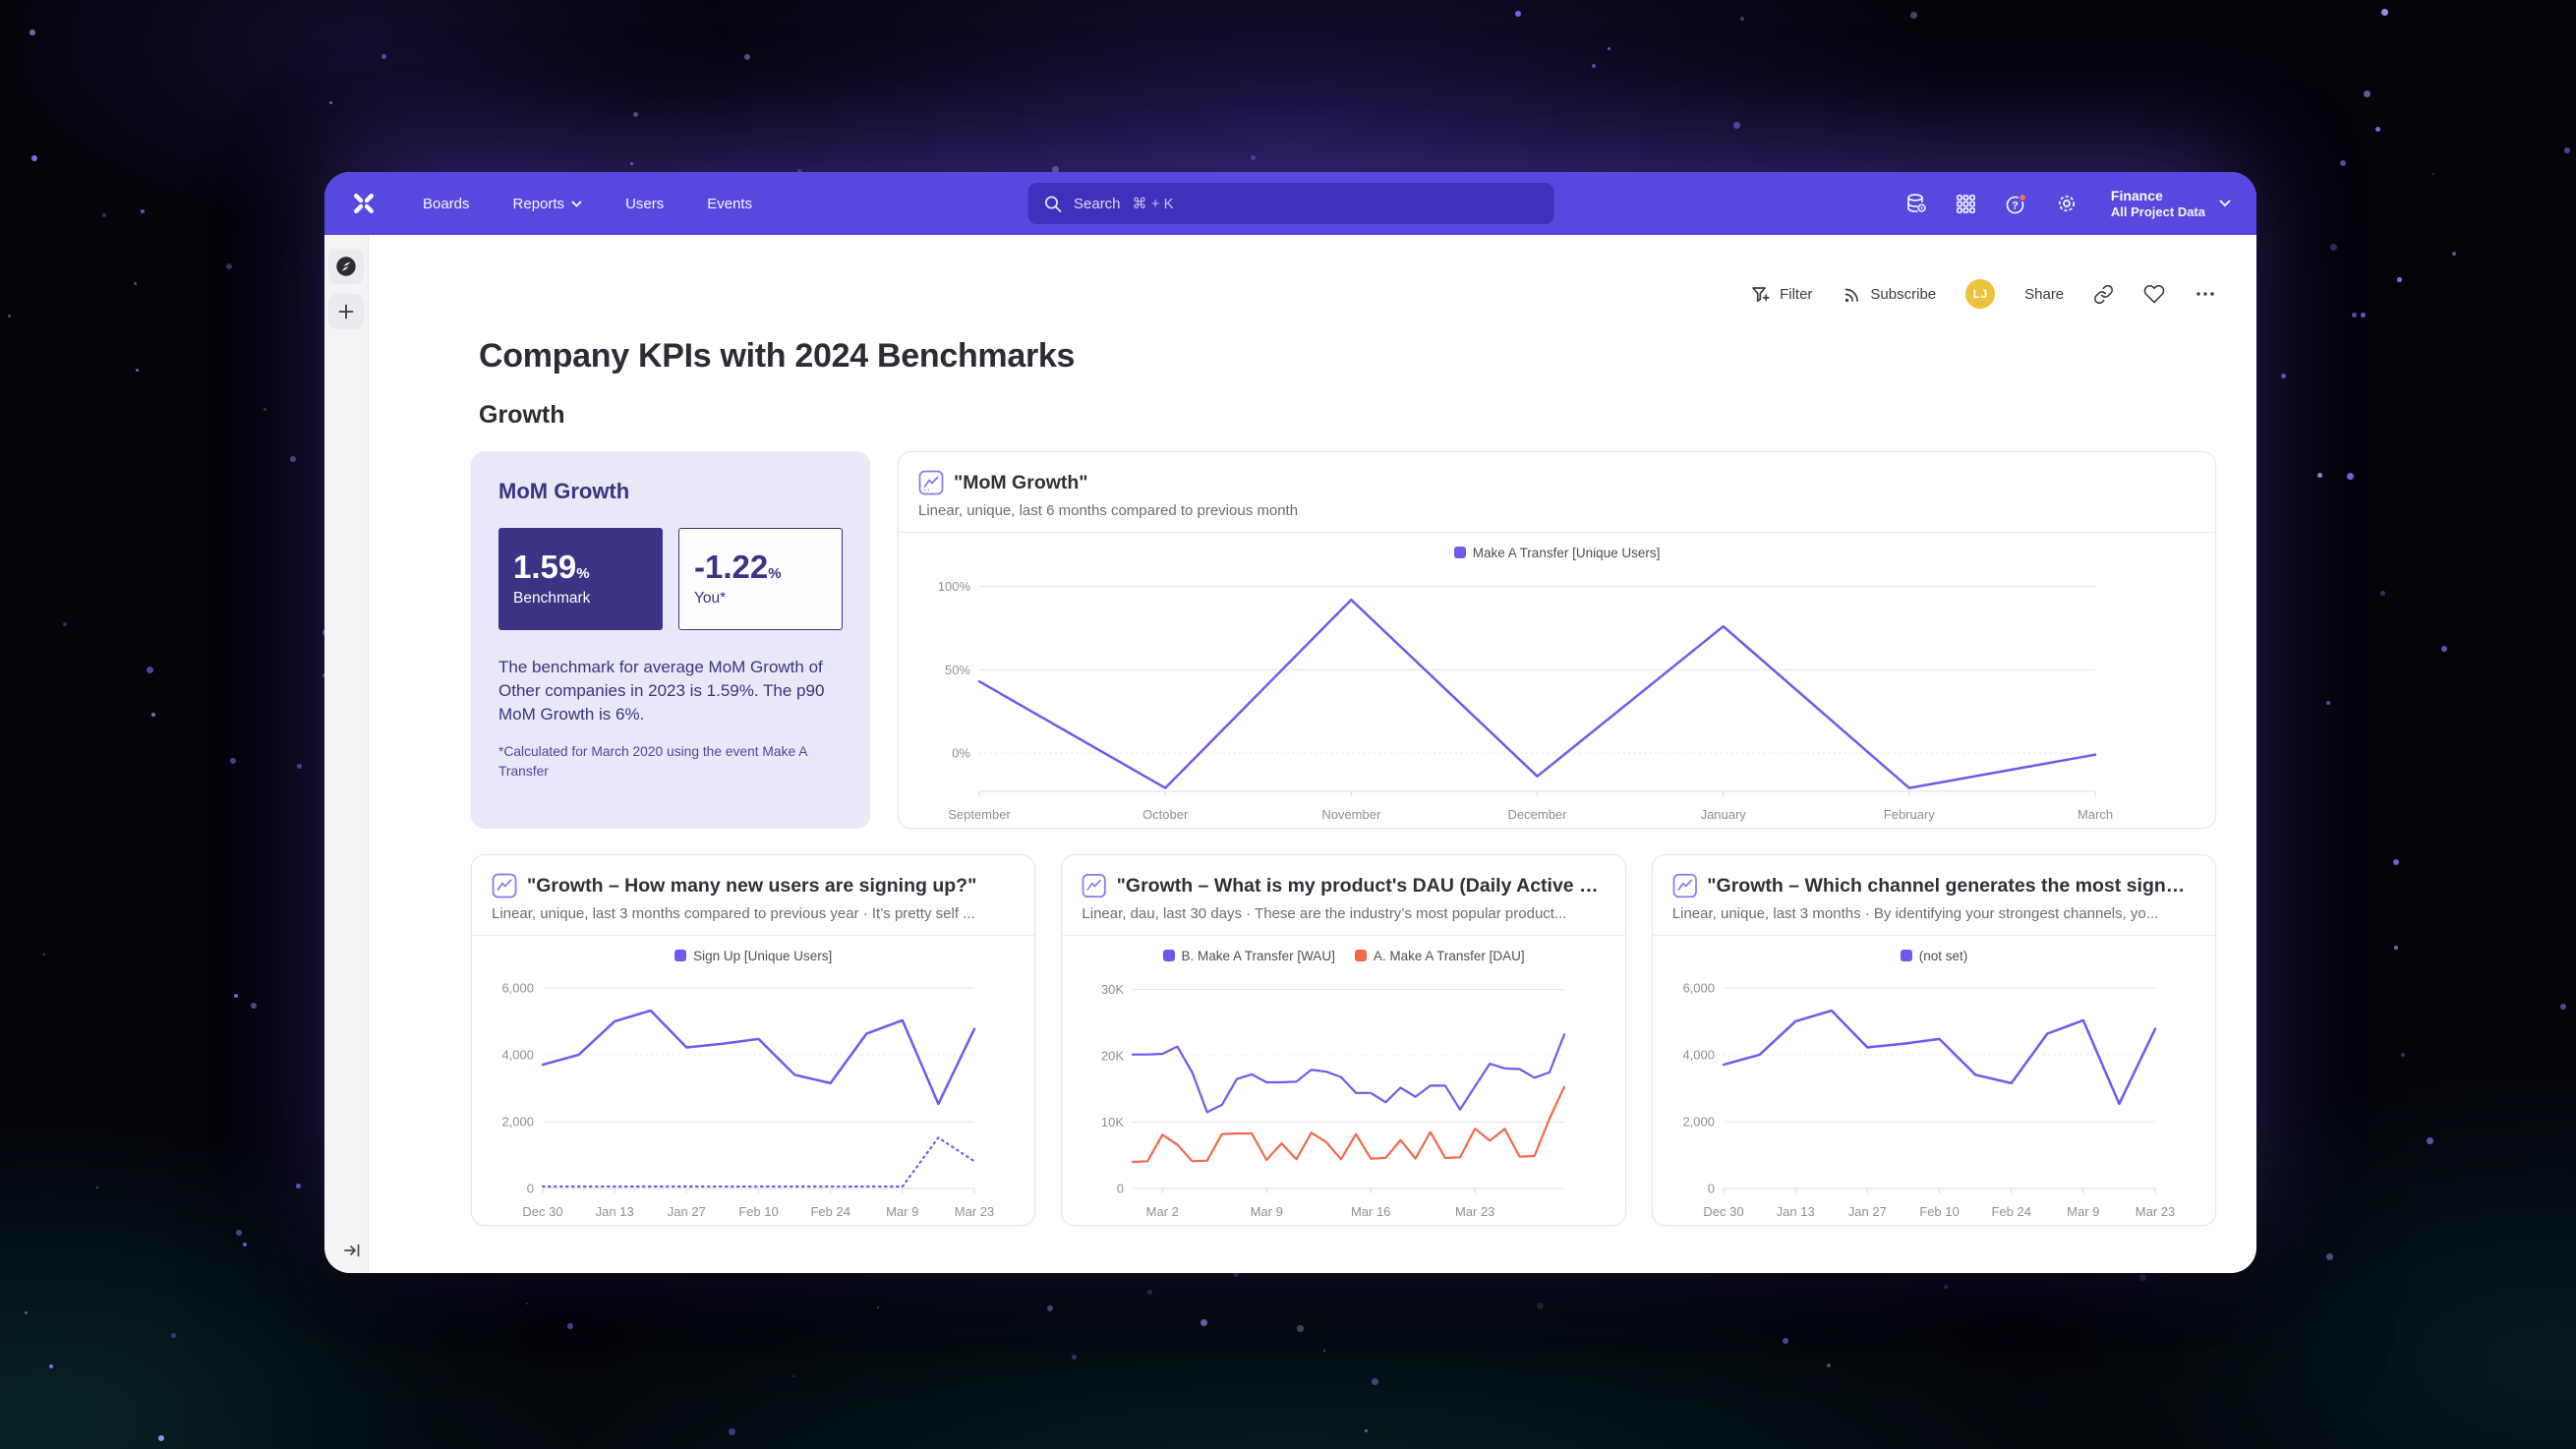 The width and height of the screenshot is (2576, 1449). Describe the element at coordinates (1556, 482) in the screenshot. I see `chart-title-link: "MoM Growth"` at that location.